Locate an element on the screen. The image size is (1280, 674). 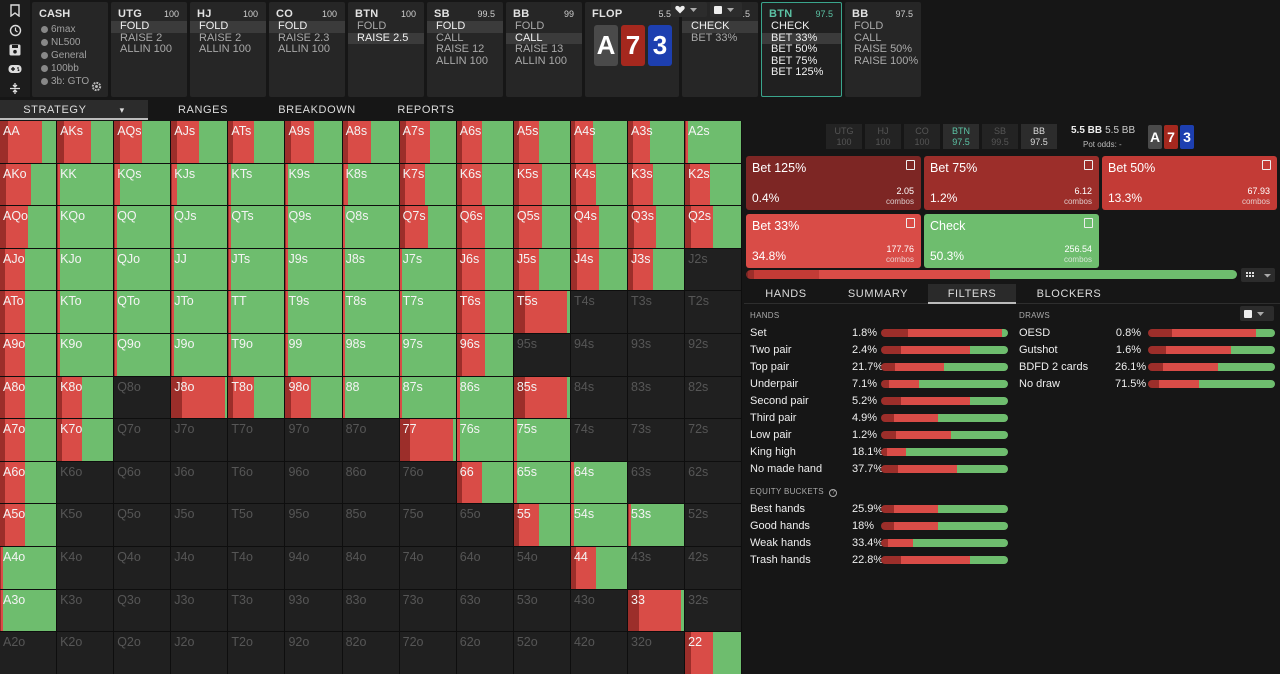
hand-cell: QJo is located at coordinates (143, 270).